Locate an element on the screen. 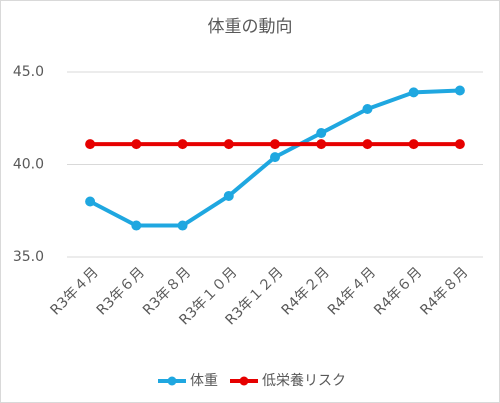 Image resolution: width=500 pixels, height=403 pixels. y-tick-label: 35.0 is located at coordinates (28, 257).